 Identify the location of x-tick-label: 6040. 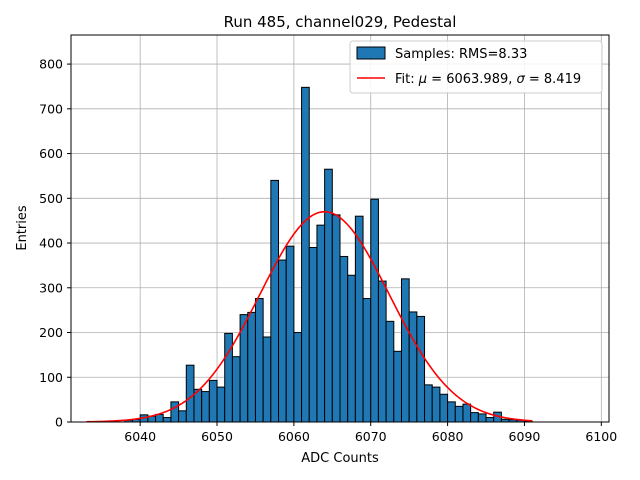
(140, 436).